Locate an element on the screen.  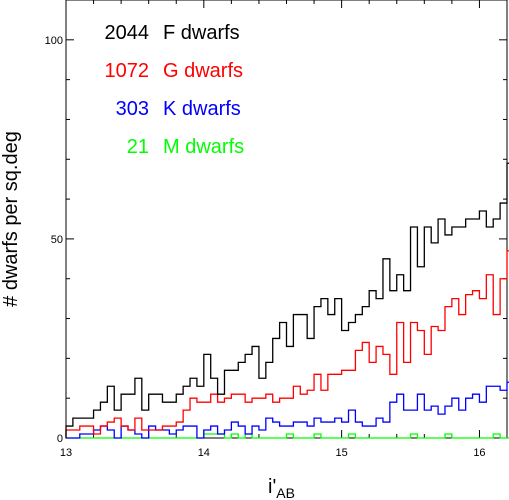
legend-label-f-dwarfs: F dwarfs is located at coordinates (201, 33).